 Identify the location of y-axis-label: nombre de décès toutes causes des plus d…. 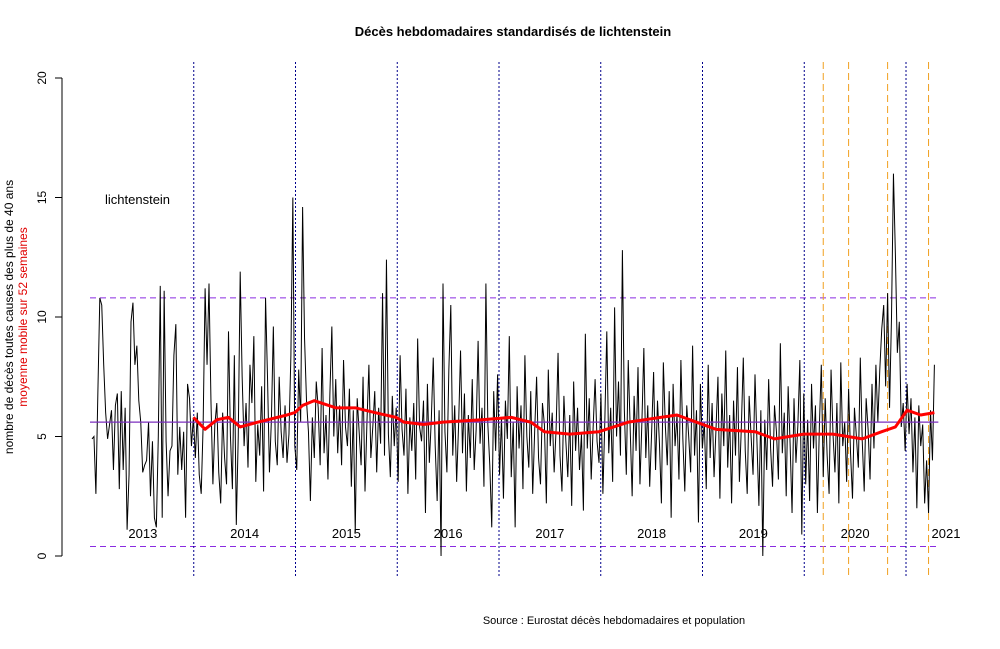
(9, 317).